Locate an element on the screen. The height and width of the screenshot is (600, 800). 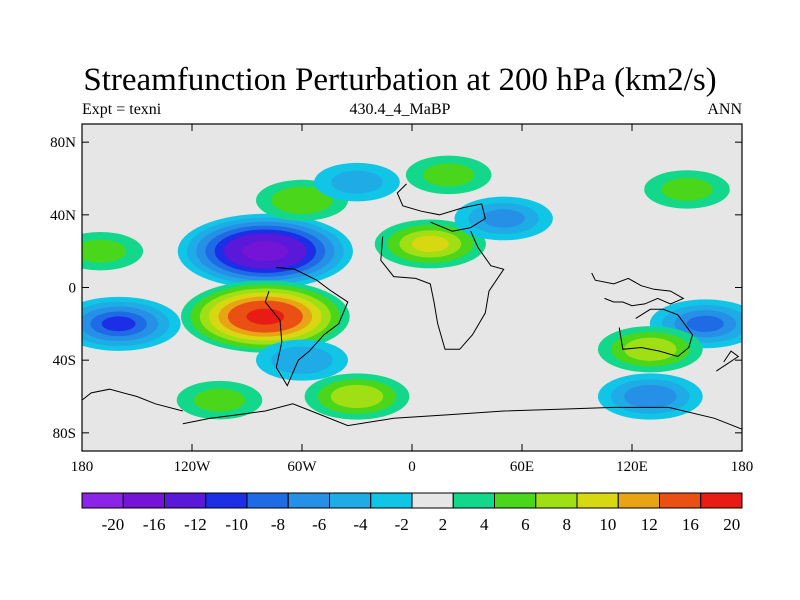
colorbar-label: -16 is located at coordinates (154, 524).